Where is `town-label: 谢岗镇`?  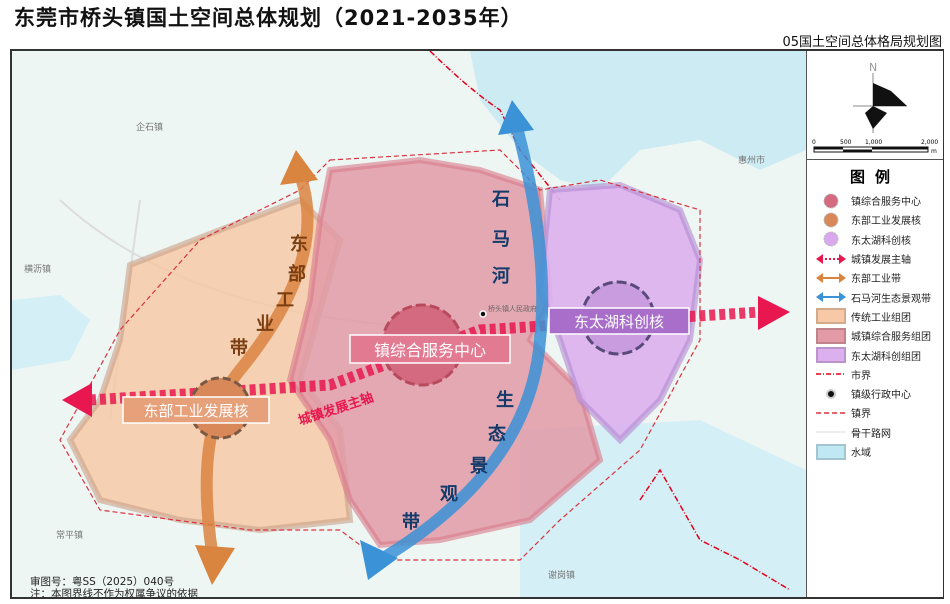 town-label: 谢岗镇 is located at coordinates (561, 575).